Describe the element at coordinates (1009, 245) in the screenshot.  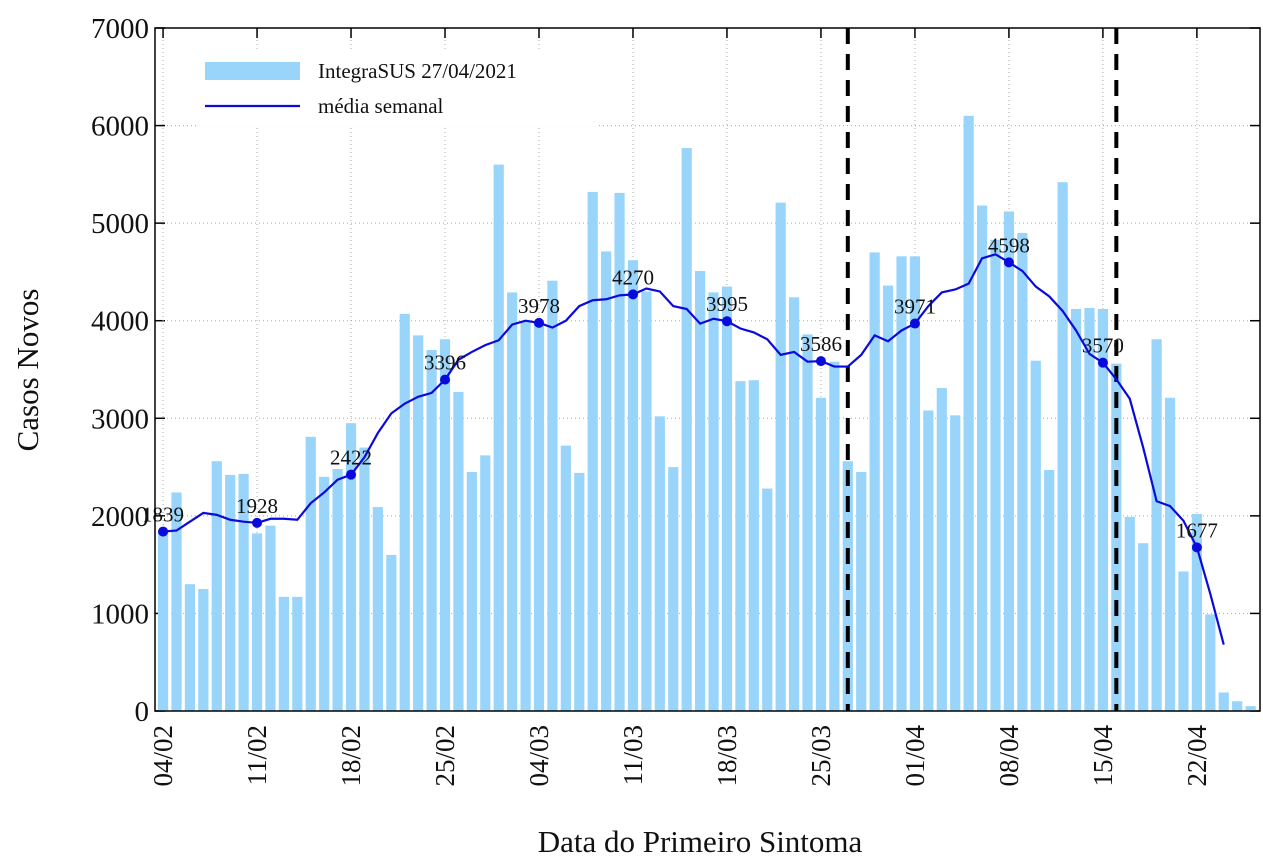
I see `data-label: 4598` at that location.